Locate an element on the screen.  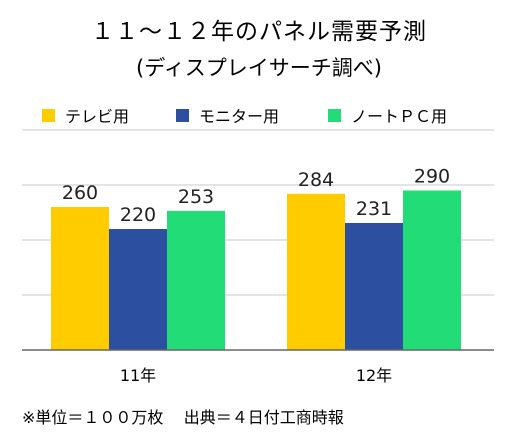
unit-note: ※単位＝１００万枚 is located at coordinates (93, 417).